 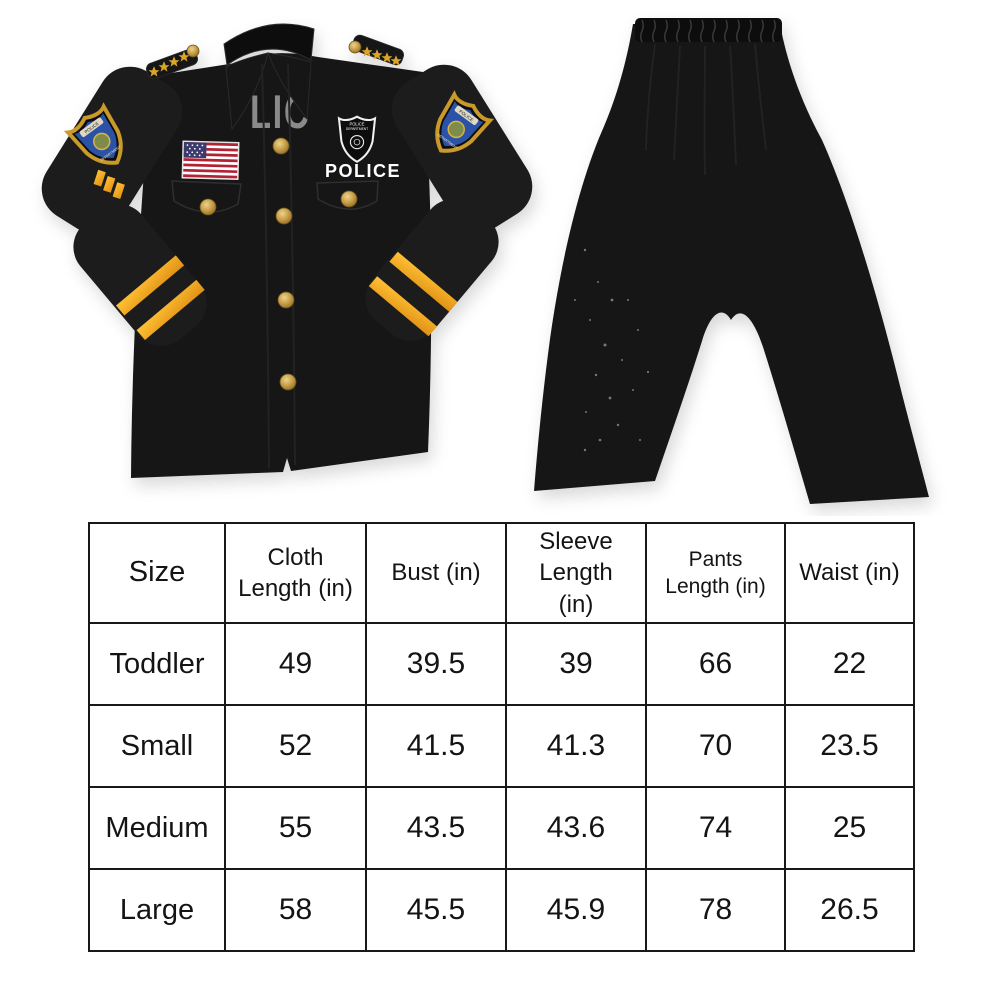 I want to click on size-row-toddler: Toddler 49 39.5 39 66 22, so click(x=501, y=664).